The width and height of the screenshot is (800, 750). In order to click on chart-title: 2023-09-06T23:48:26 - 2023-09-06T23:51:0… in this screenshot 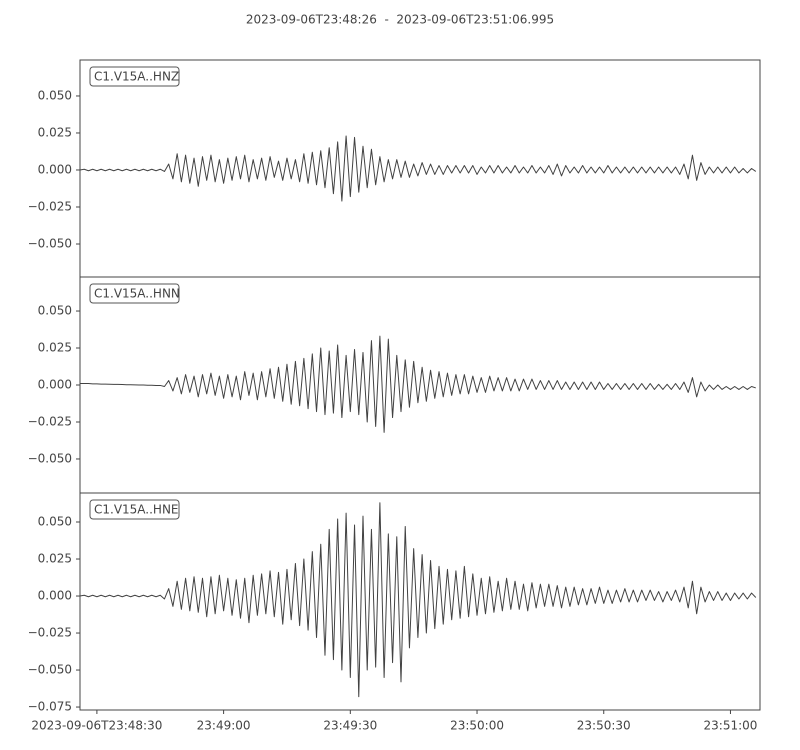, I will do `click(400, 20)`.